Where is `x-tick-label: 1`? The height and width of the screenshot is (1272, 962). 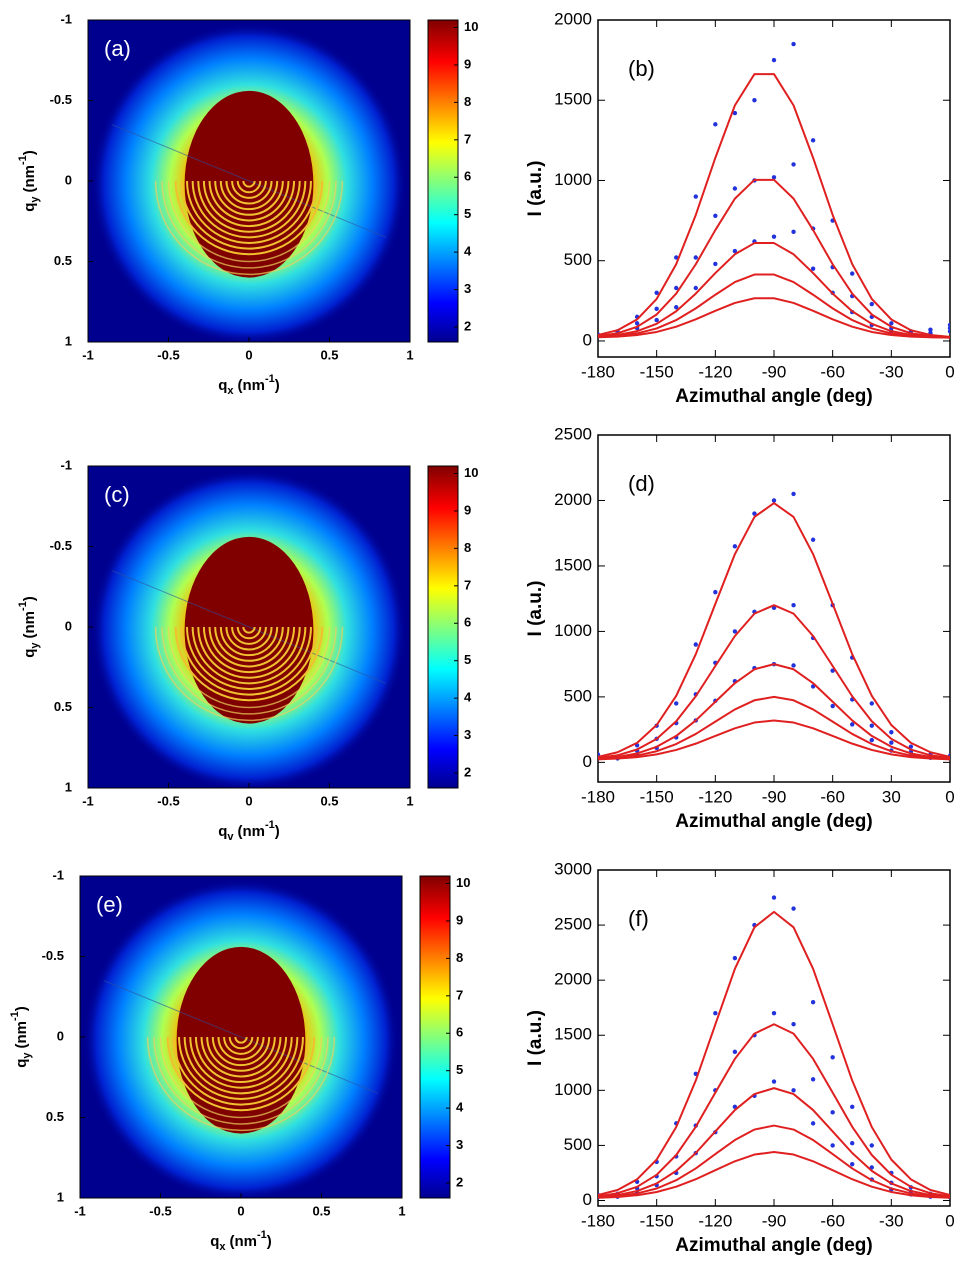
x-tick-label: 1 is located at coordinates (409, 800).